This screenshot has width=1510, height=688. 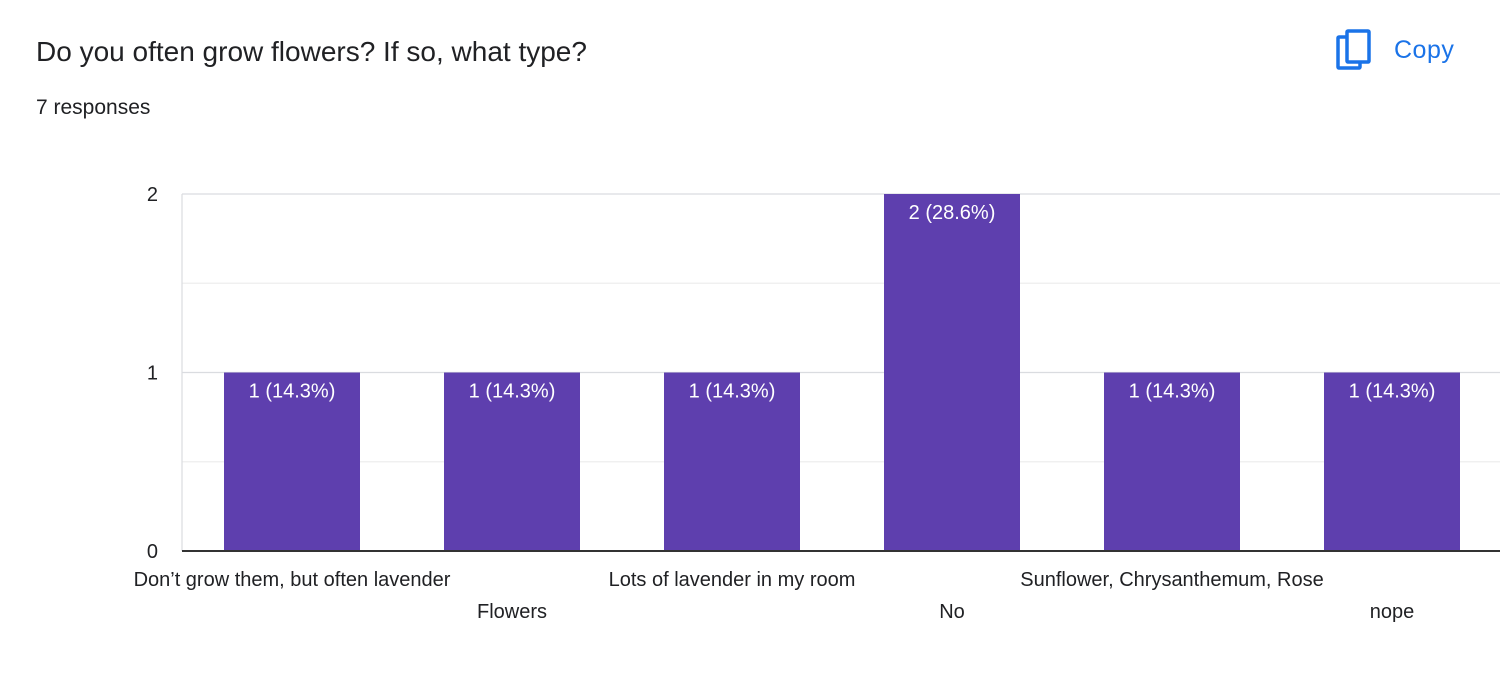 I want to click on x-category-label: Don’t grow them, but often lavender, so click(x=292, y=580).